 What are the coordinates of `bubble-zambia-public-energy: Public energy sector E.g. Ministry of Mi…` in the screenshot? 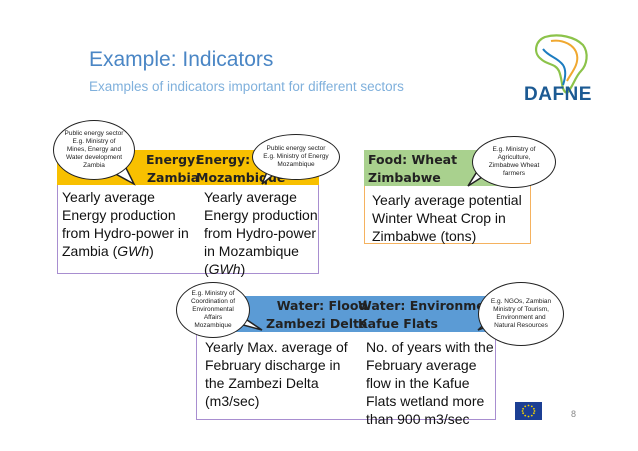 It's located at (94, 150).